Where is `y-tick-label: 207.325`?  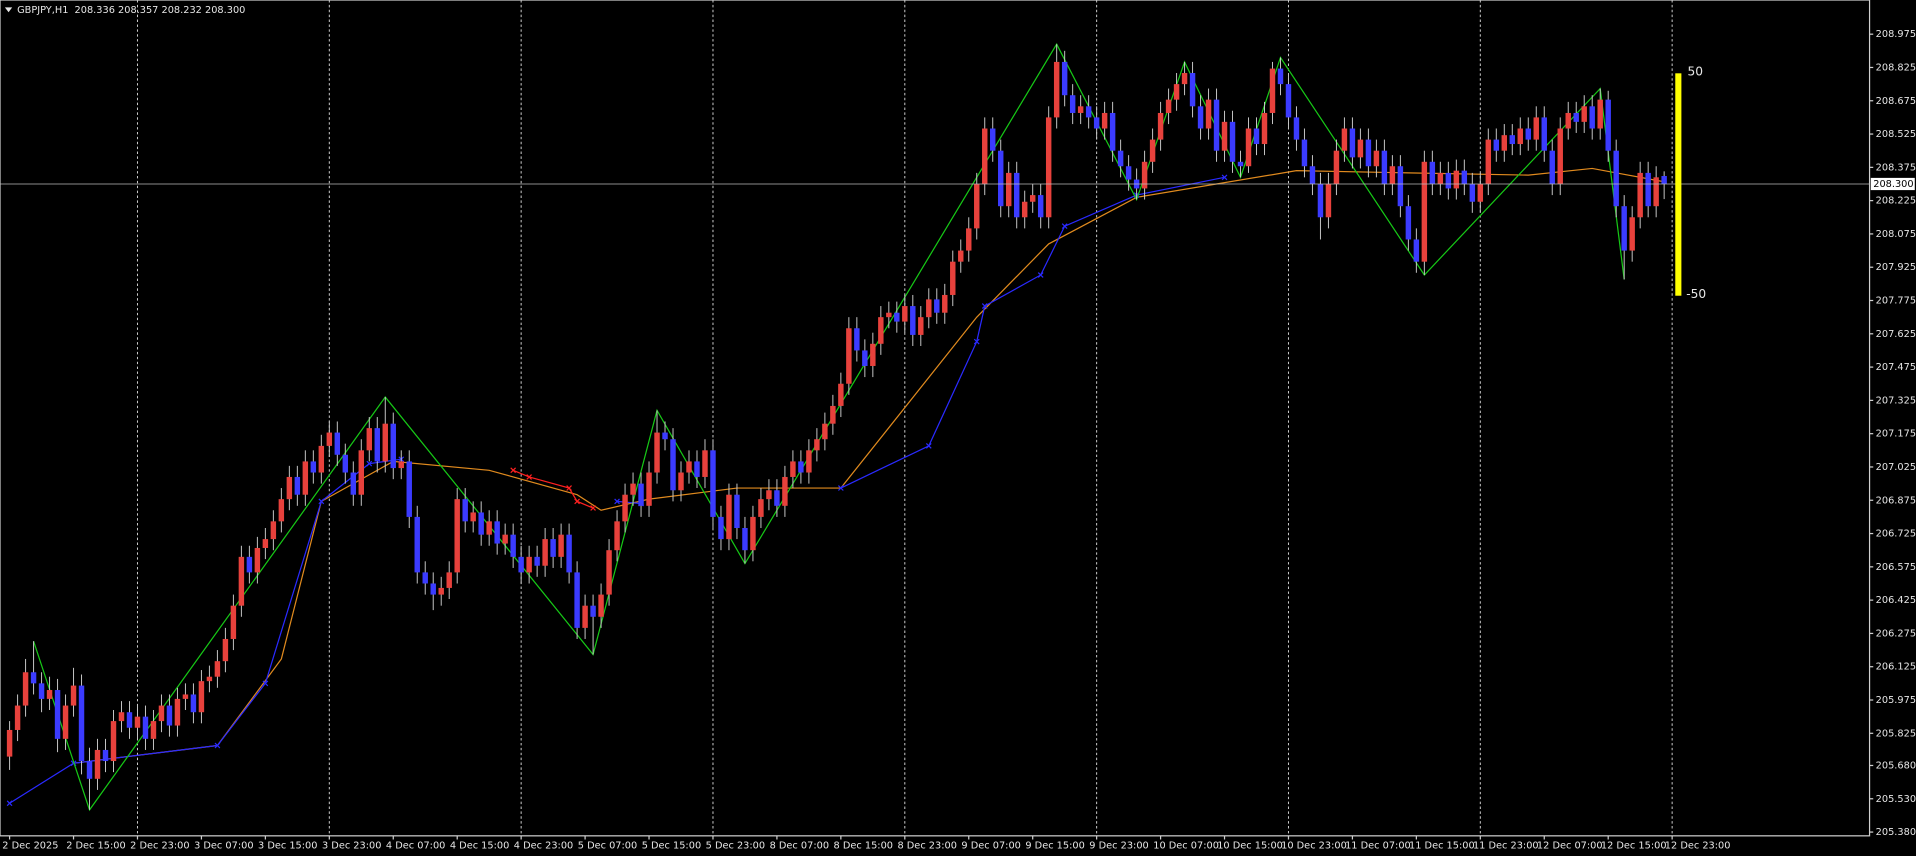 y-tick-label: 207.325 is located at coordinates (1896, 400).